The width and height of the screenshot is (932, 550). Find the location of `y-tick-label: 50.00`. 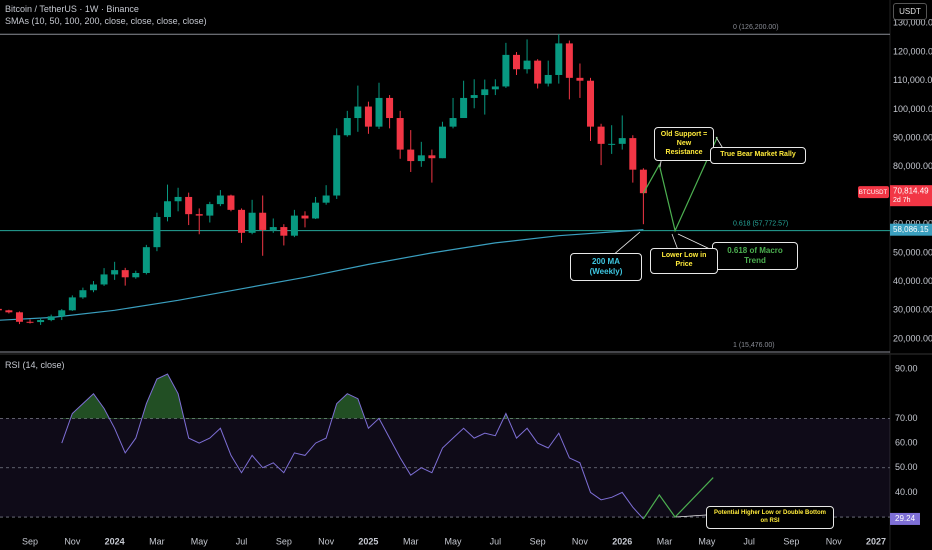

y-tick-label: 50.00 is located at coordinates (906, 467).